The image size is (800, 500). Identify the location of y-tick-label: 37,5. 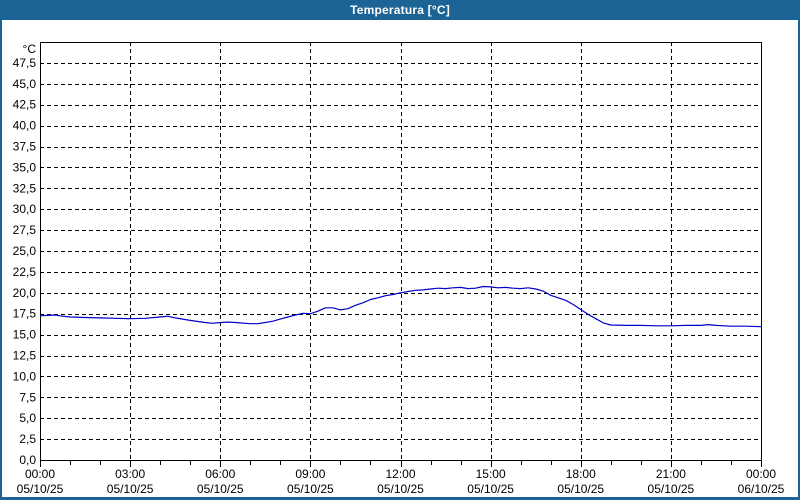
(25, 147).